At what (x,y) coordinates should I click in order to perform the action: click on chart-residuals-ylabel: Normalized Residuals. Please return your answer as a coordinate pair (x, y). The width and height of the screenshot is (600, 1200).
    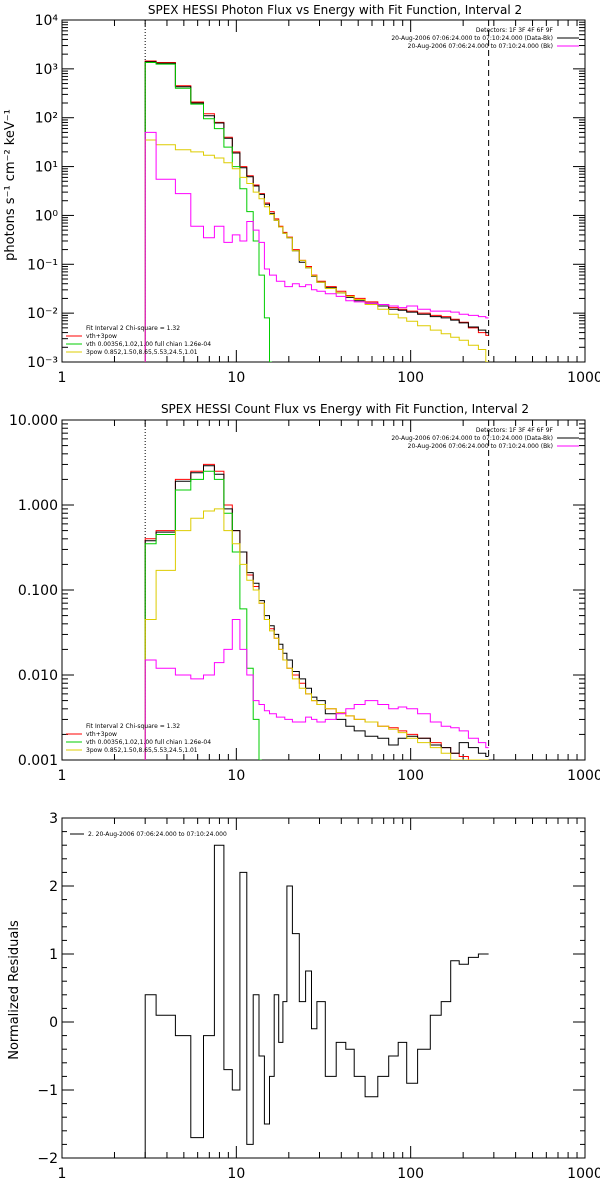
    Looking at the image, I should click on (14, 990).